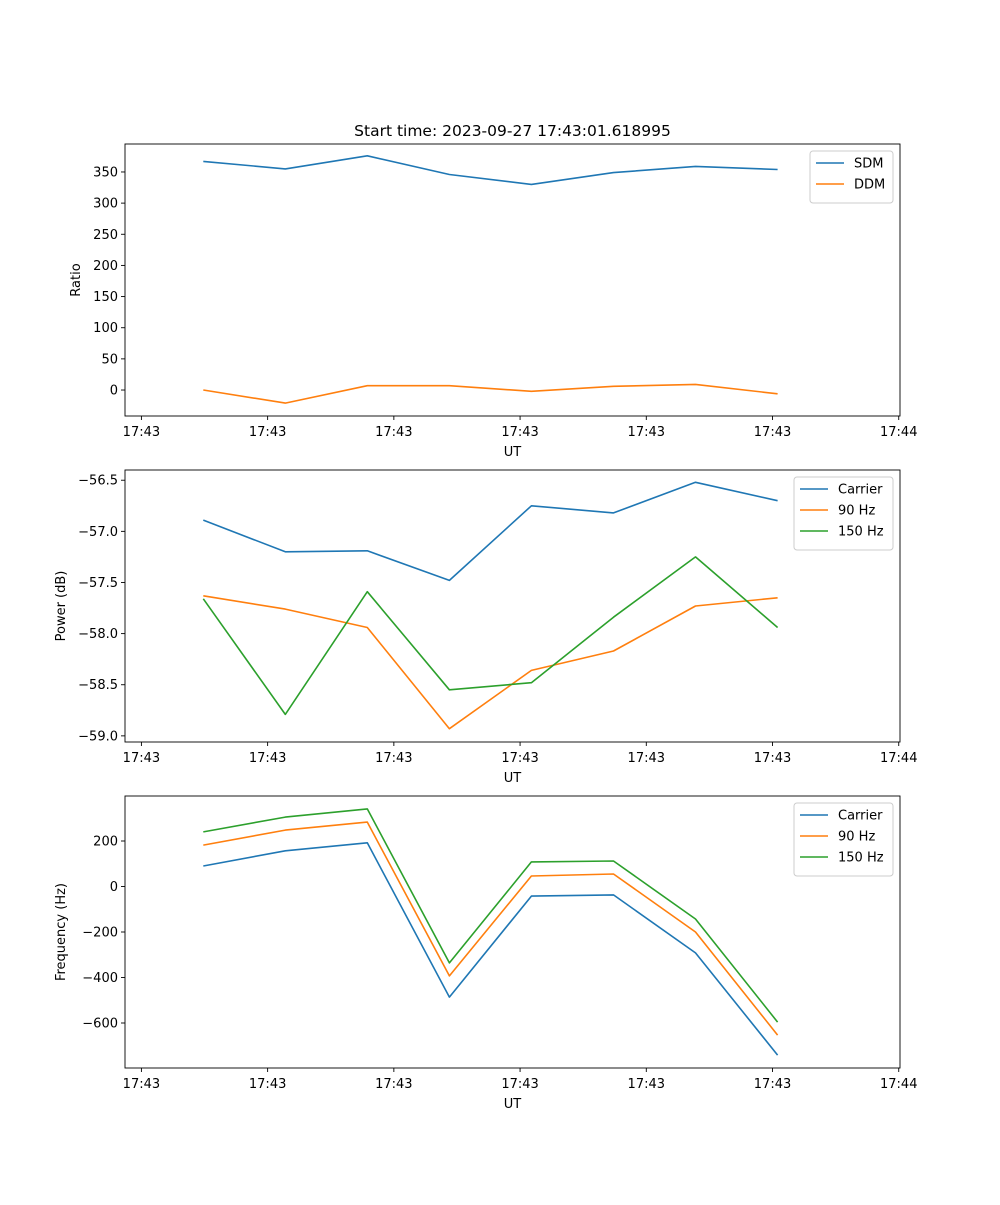  I want to click on y-axis-label: Frequency (Hz), so click(61, 932).